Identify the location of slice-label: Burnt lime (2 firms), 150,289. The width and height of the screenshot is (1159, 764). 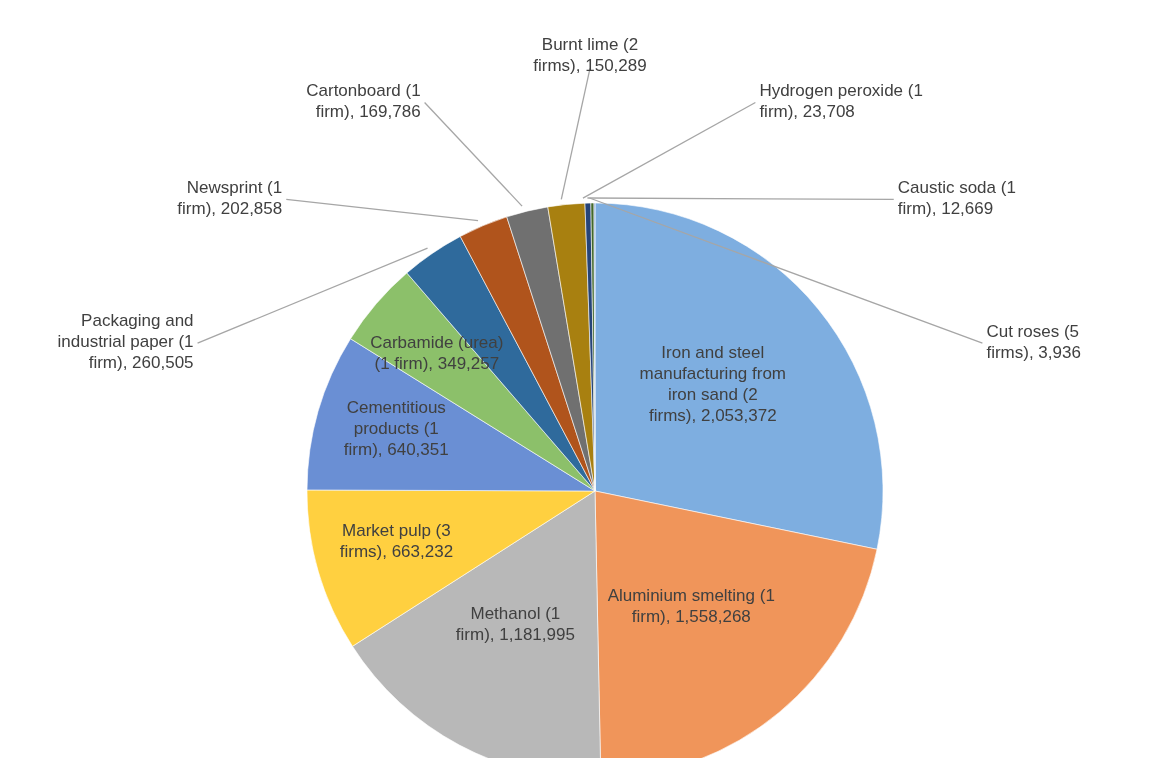
(590, 55).